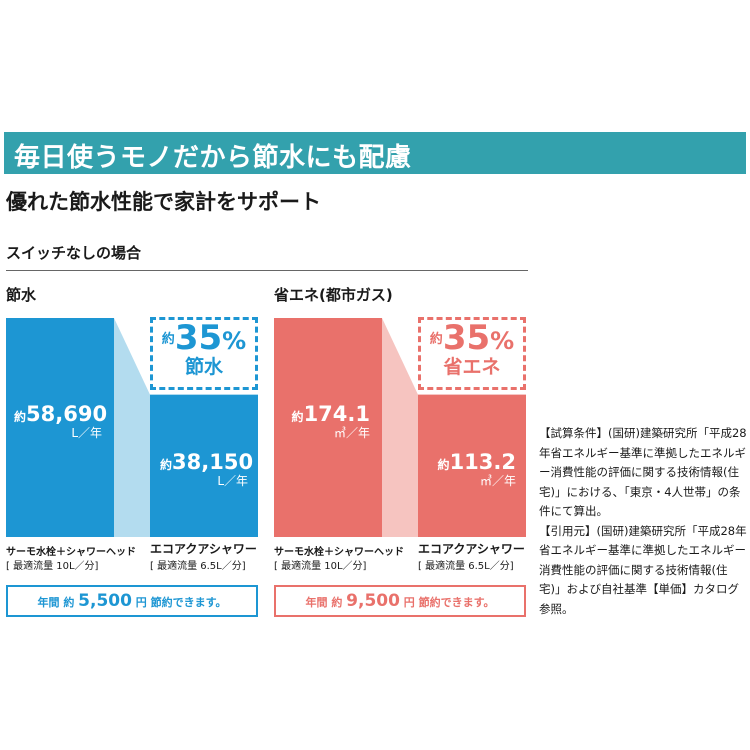  Describe the element at coordinates (339, 552) in the screenshot. I see `energy-category-1-name: サーモ水栓＋シャワーヘッド` at that location.